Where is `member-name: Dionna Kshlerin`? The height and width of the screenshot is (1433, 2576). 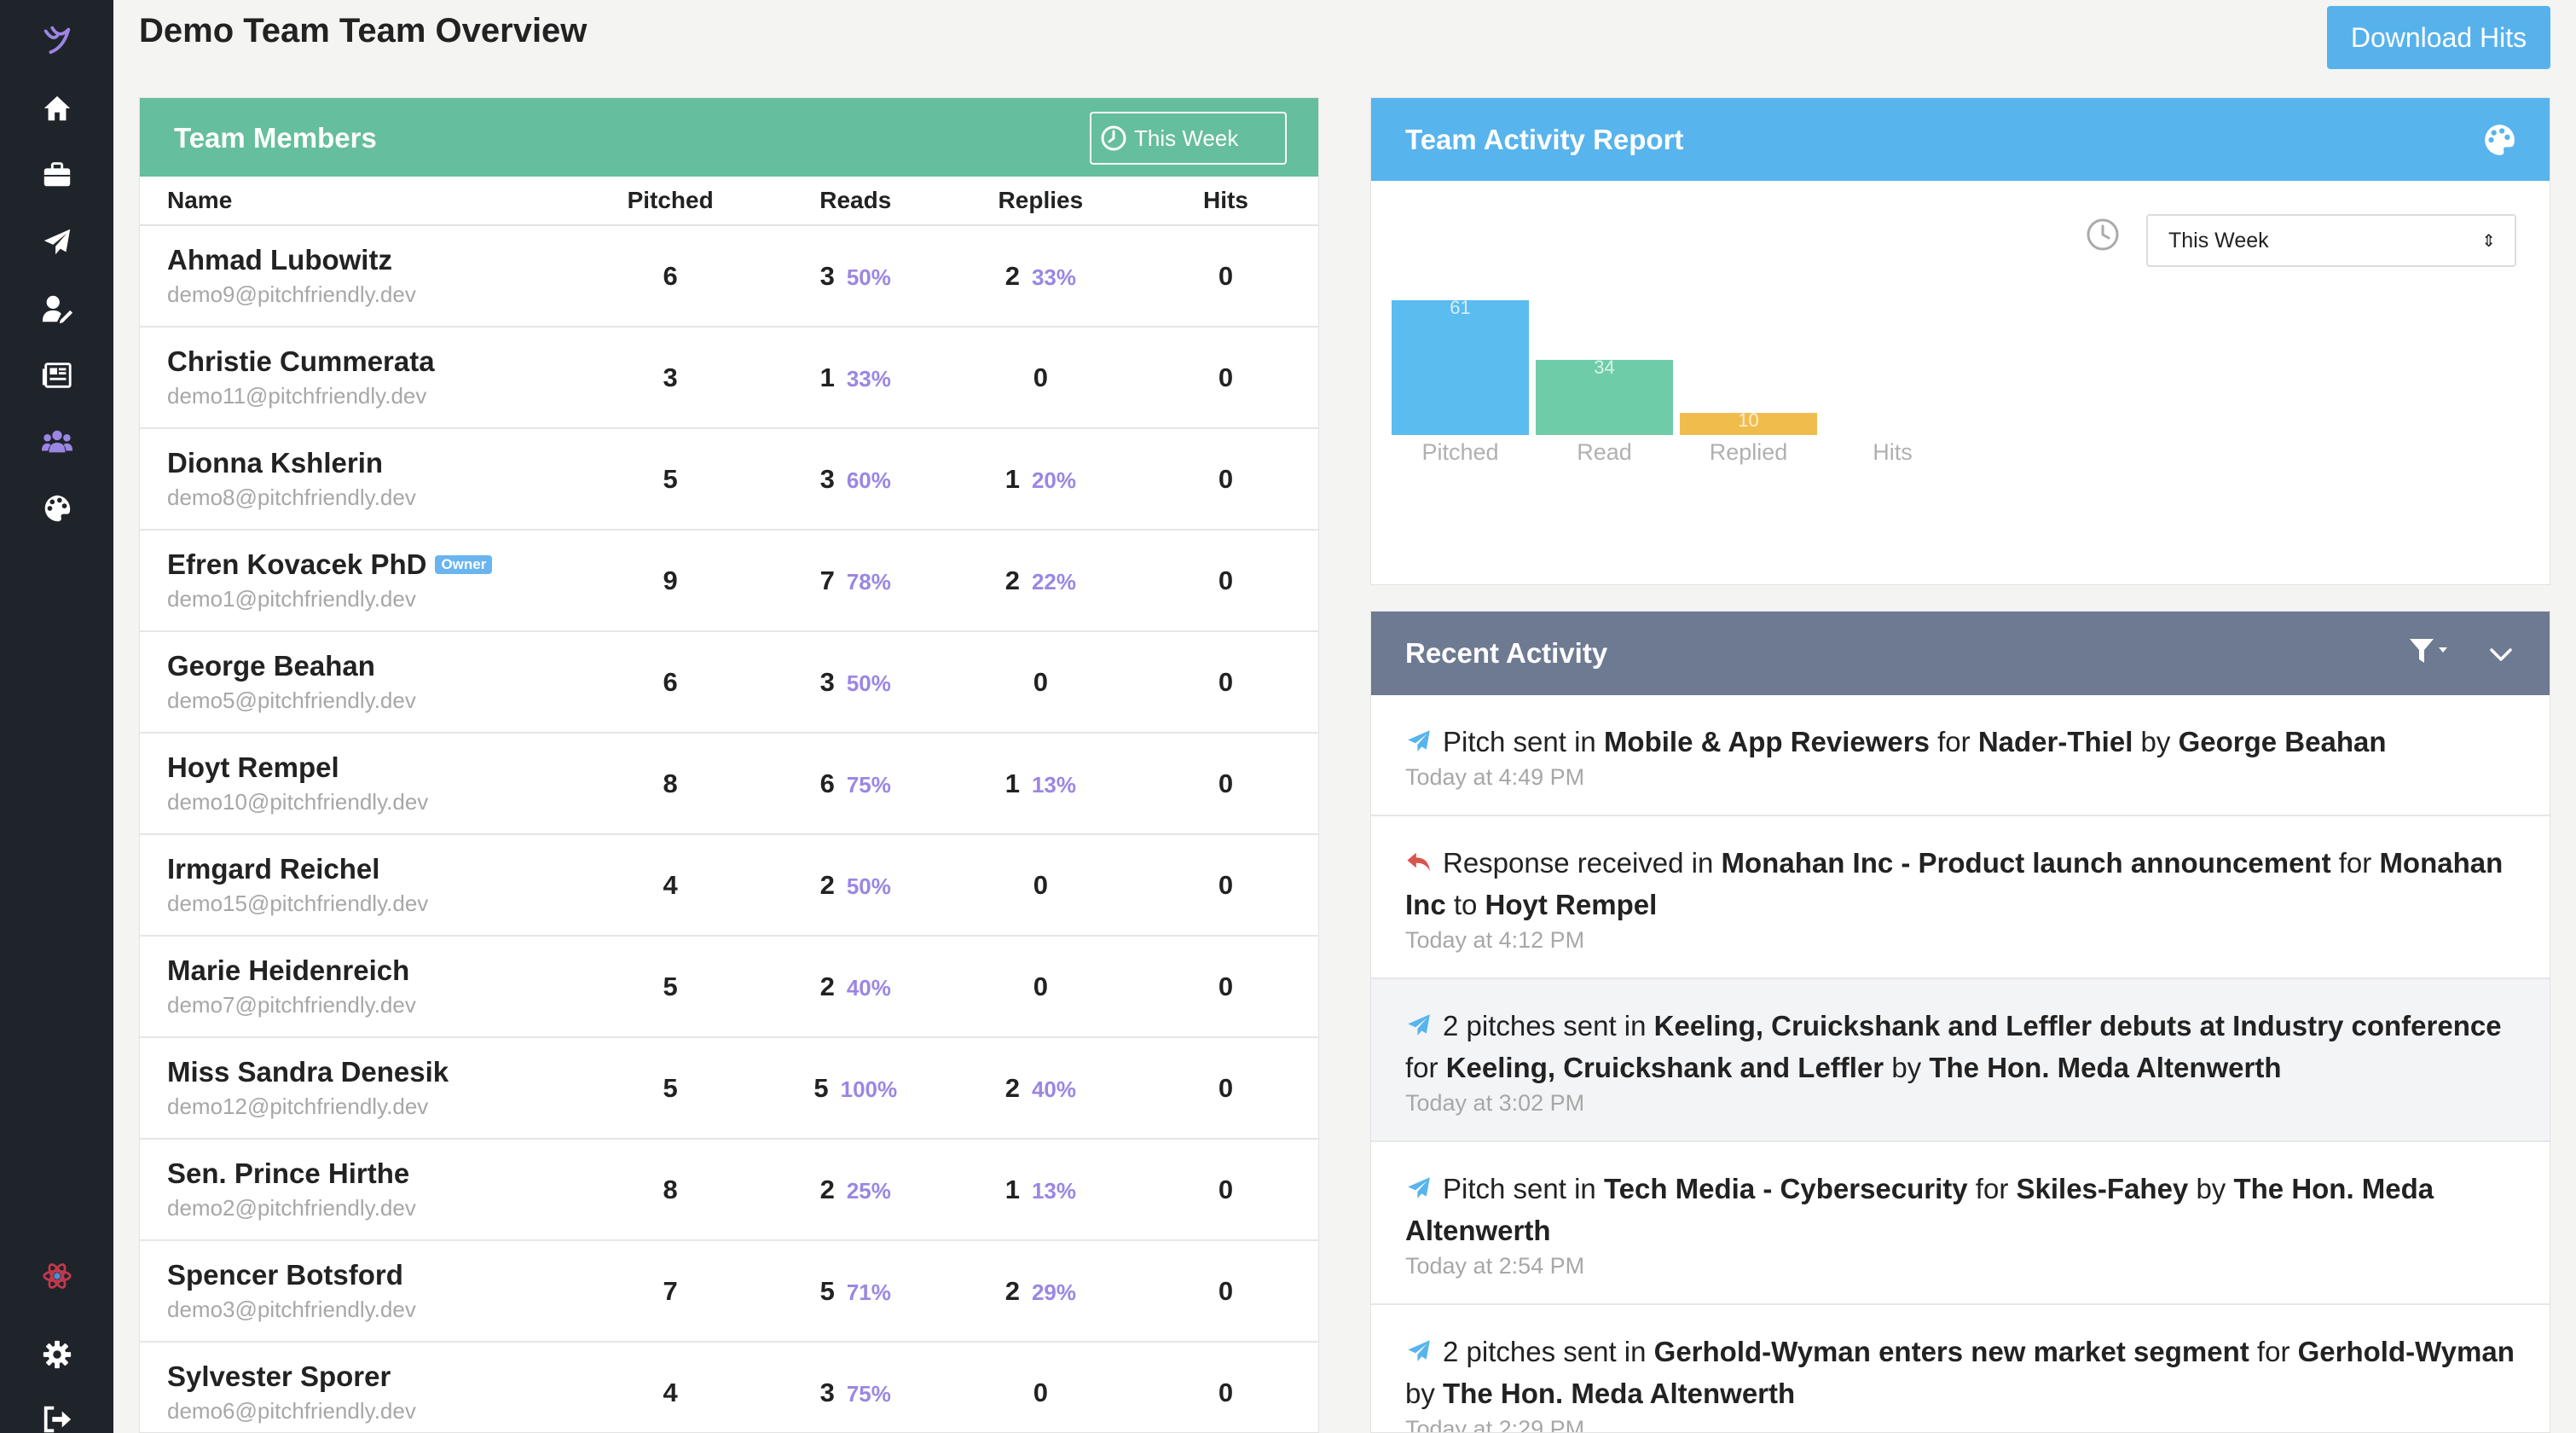 member-name: Dionna Kshlerin is located at coordinates (275, 463).